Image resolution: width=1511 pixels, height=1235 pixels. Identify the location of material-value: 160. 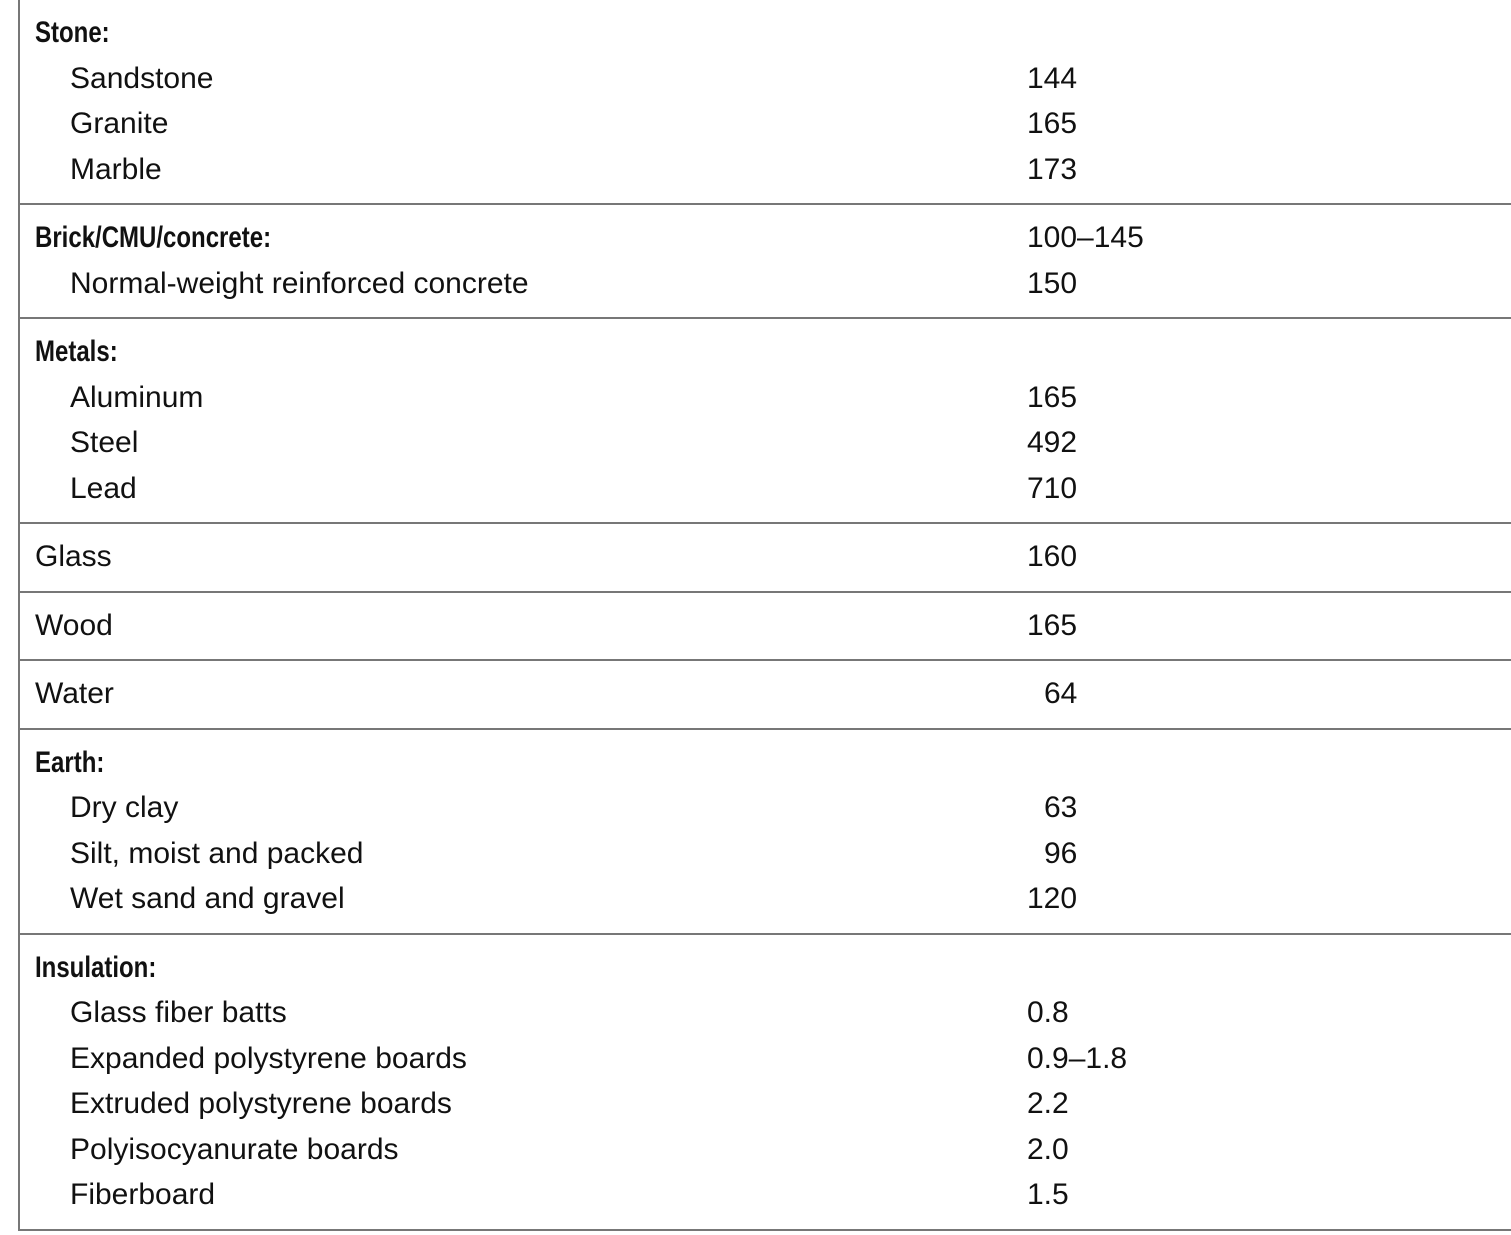
(1052, 556).